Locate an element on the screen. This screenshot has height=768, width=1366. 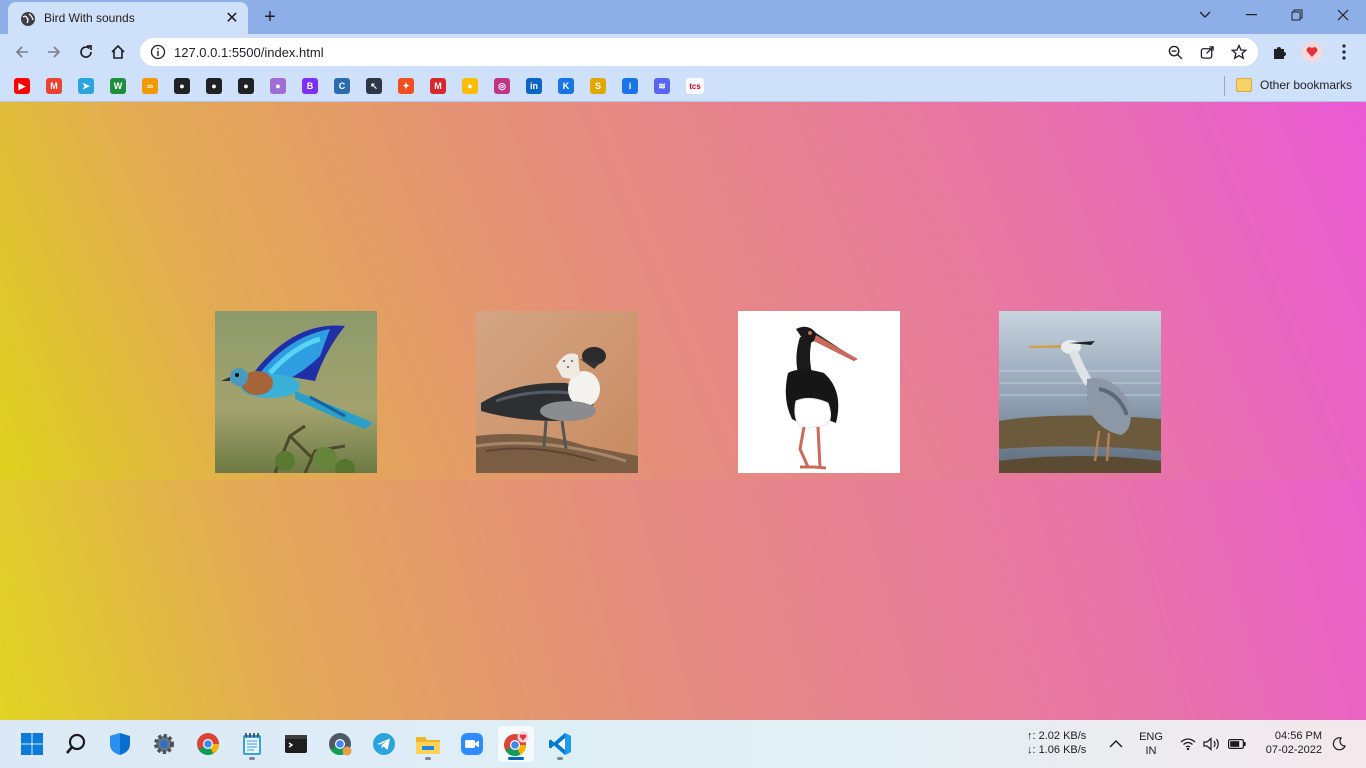
forward-icon is located at coordinates (54, 52).